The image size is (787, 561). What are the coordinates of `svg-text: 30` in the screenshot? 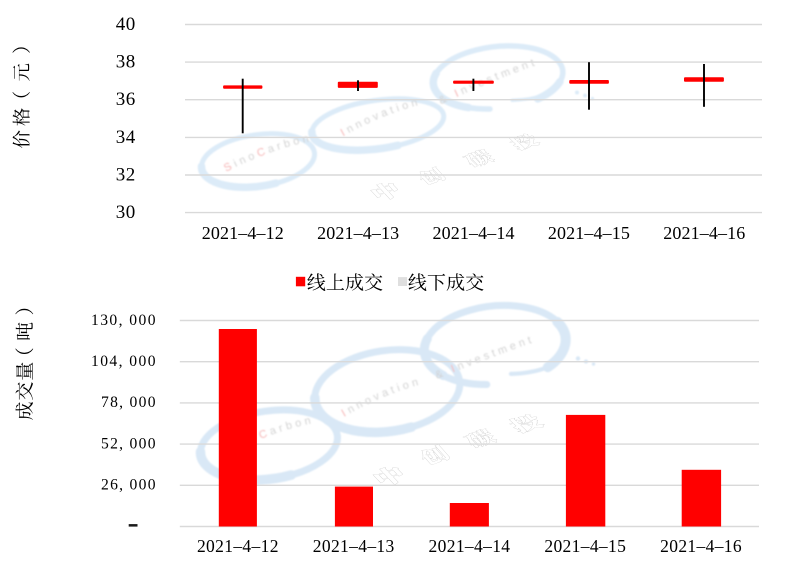 It's located at (126, 212).